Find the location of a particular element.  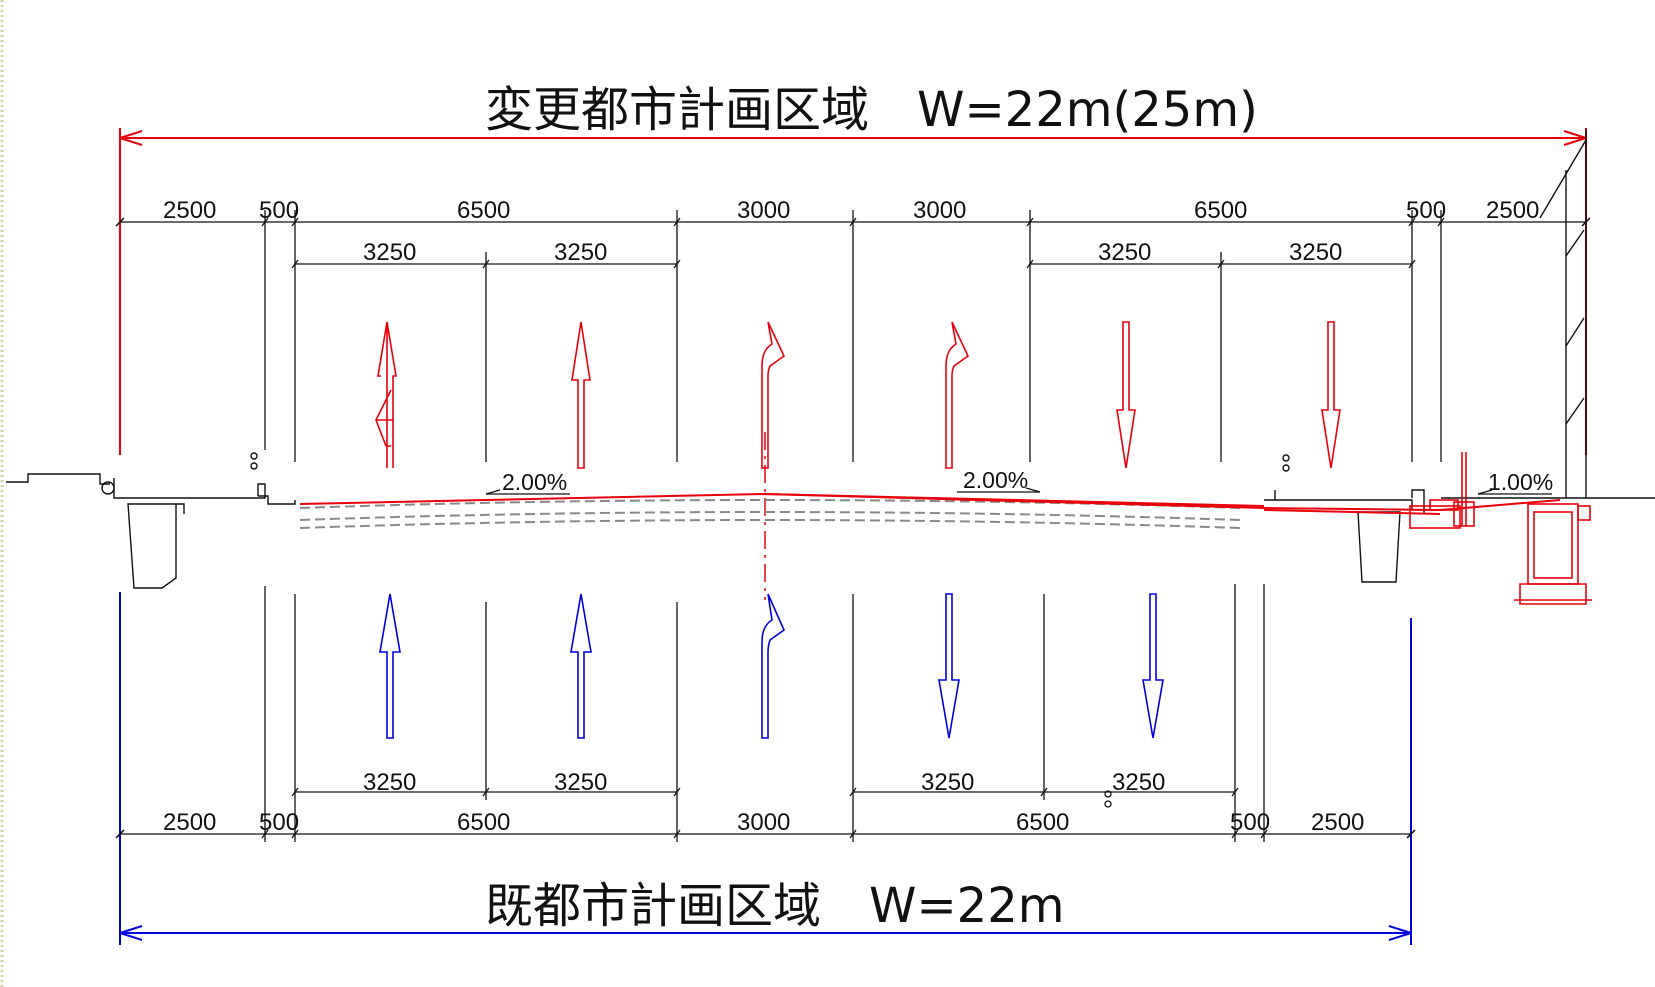

existing-lane-width-1: 3250 is located at coordinates (389, 782).